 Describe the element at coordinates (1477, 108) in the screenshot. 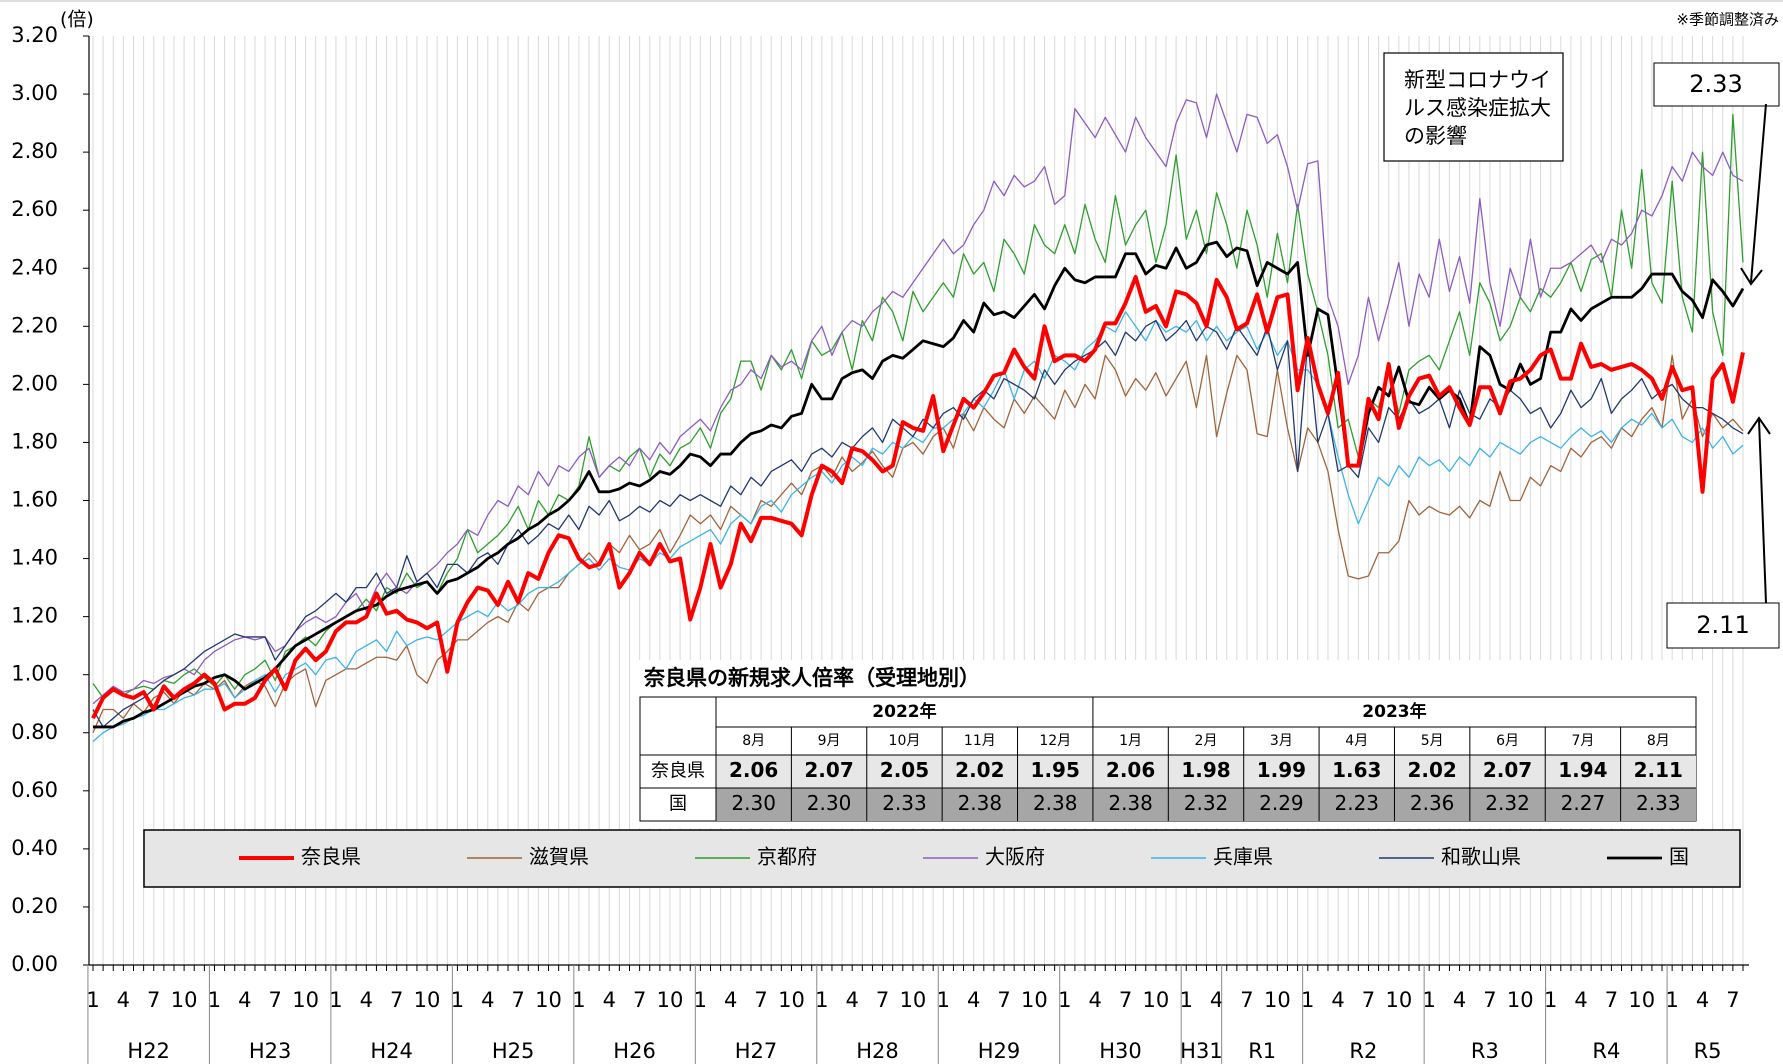

I see `annotation-text: ルス感染症拡大` at that location.